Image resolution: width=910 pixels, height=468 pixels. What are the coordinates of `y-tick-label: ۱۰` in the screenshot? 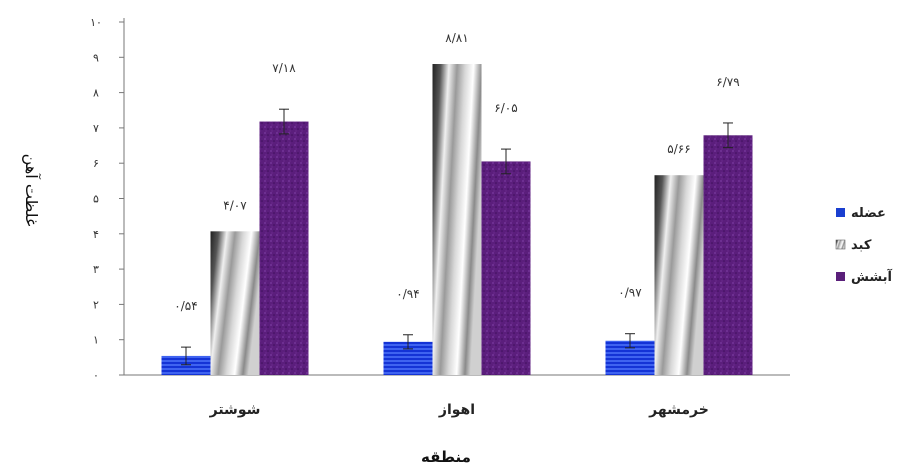 It's located at (96, 22).